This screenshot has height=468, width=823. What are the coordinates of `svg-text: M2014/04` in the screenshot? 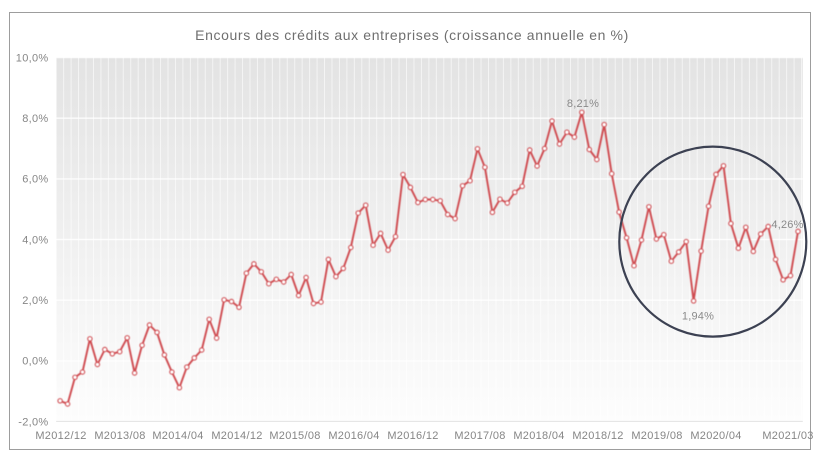 It's located at (177, 436).